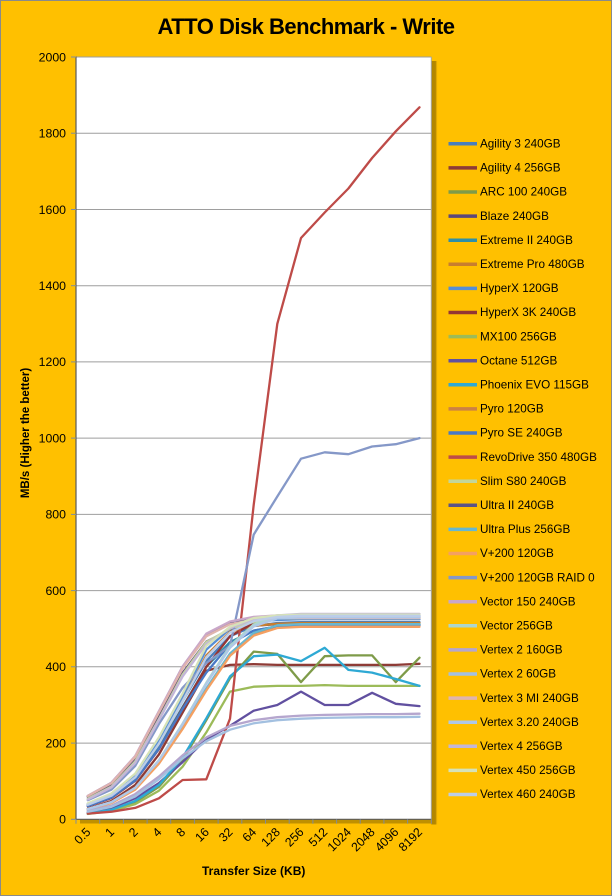  Describe the element at coordinates (512, 409) in the screenshot. I see `svg-text: Pyro 120GB` at that location.